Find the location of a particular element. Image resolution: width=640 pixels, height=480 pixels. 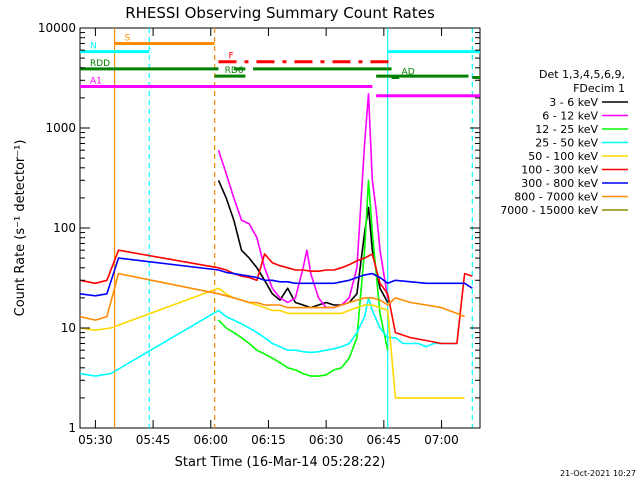

y-tick-label: 1000 is located at coordinates (60, 128).